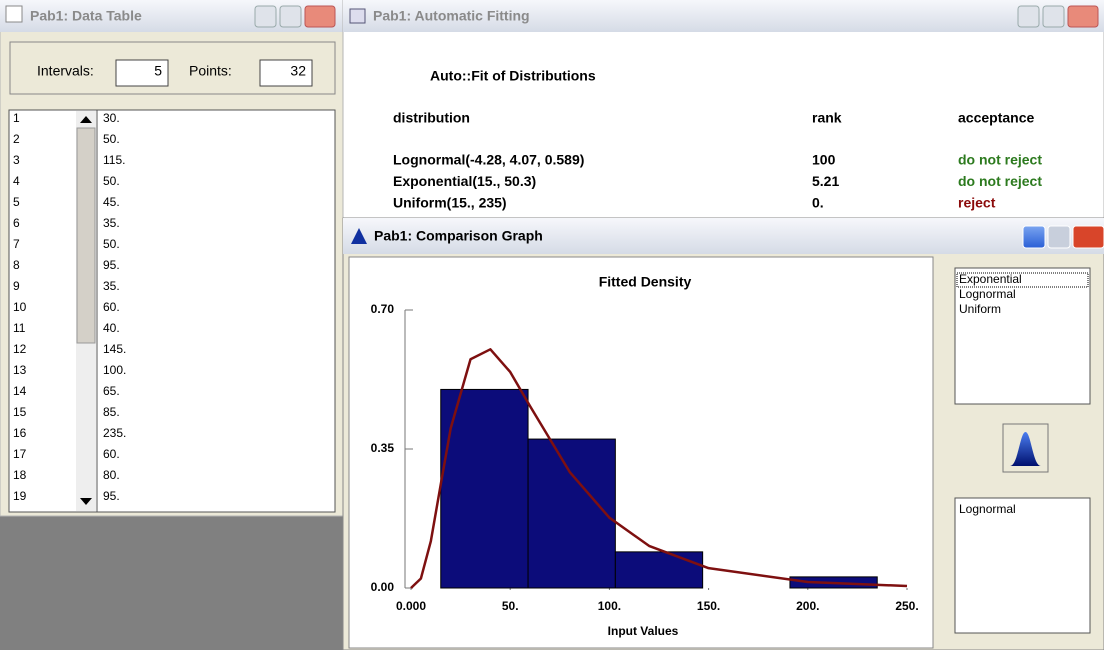  Describe the element at coordinates (20, 454) in the screenshot. I see `row-index: 17` at that location.